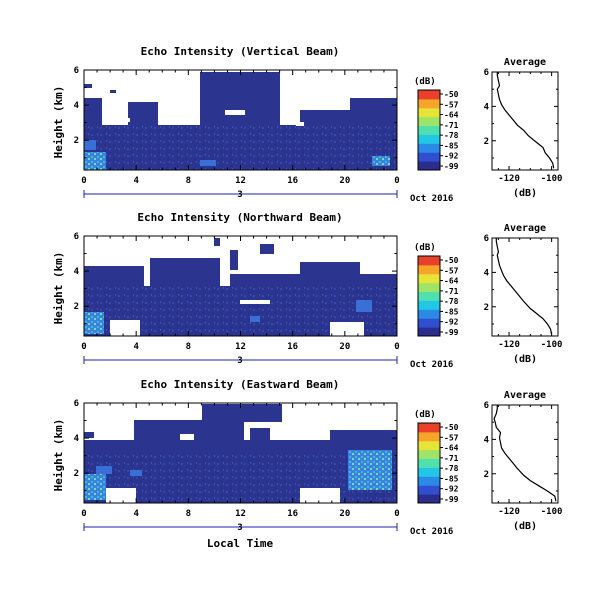 The width and height of the screenshot is (610, 598). Describe the element at coordinates (240, 51) in the screenshot. I see `chart-title: Echo Intensity (Vertical Beam)` at that location.